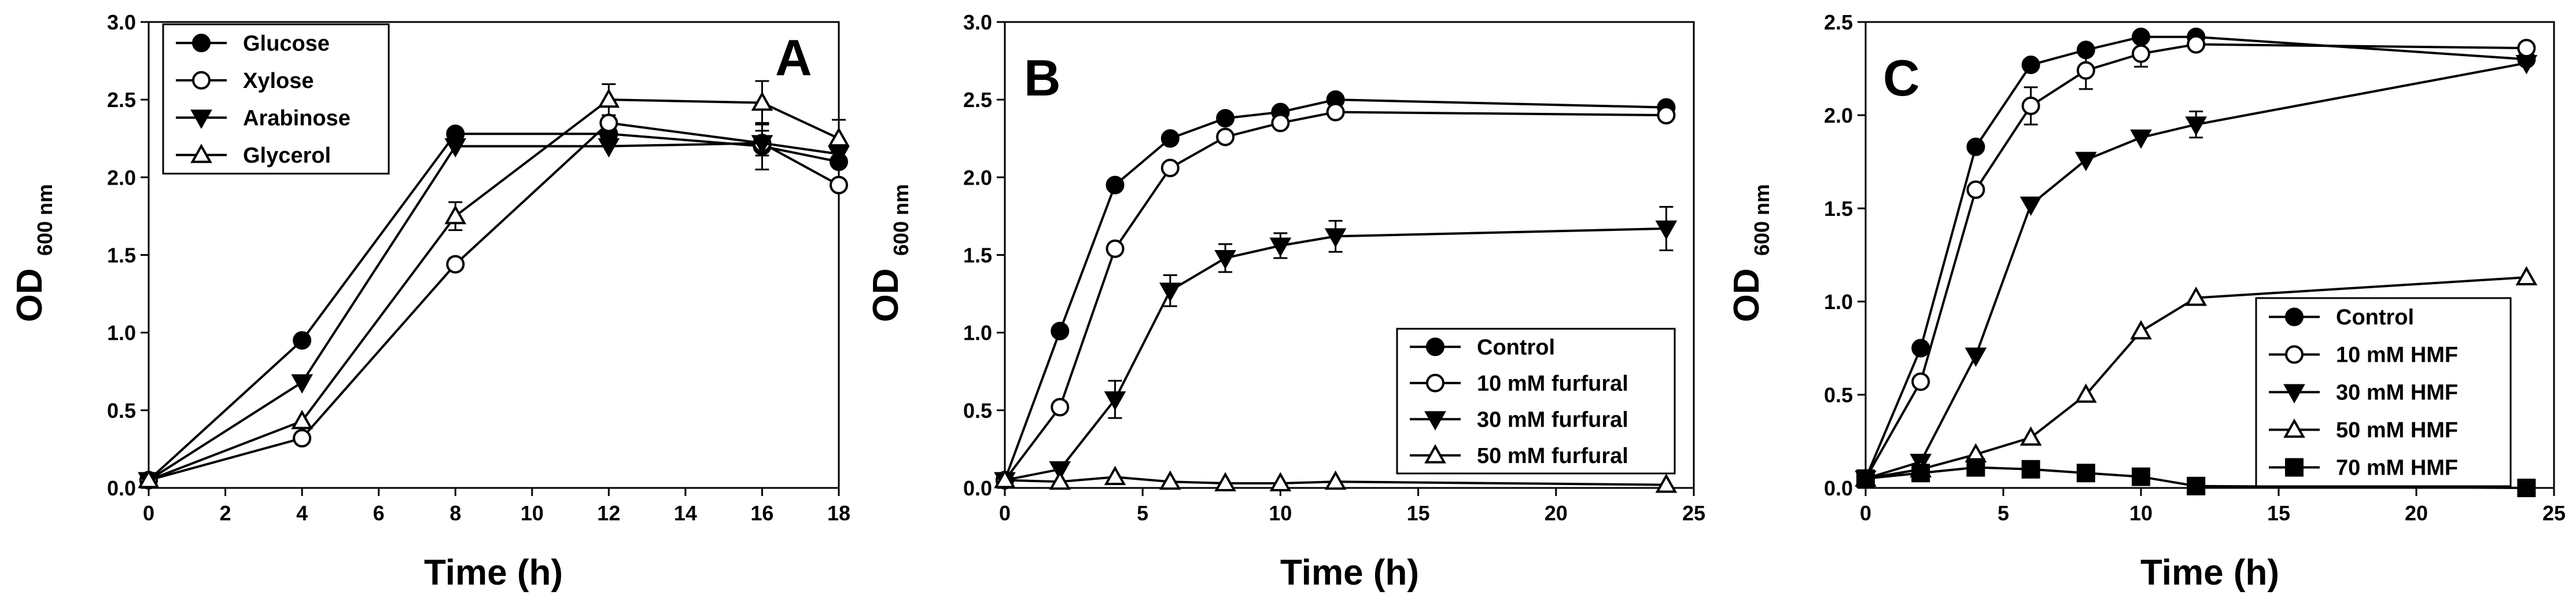  I want to click on y-axis-title-sub: 600 nm, so click(901, 220).